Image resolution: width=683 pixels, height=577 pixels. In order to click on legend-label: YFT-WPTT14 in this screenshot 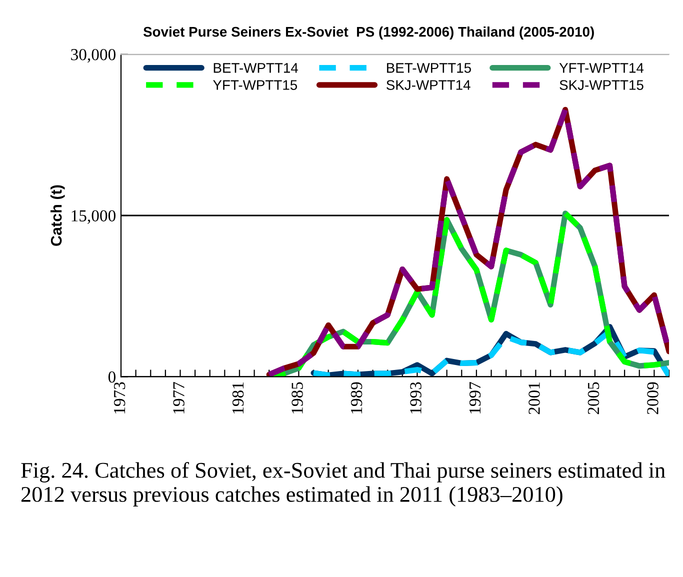, I will do `click(601, 68)`.